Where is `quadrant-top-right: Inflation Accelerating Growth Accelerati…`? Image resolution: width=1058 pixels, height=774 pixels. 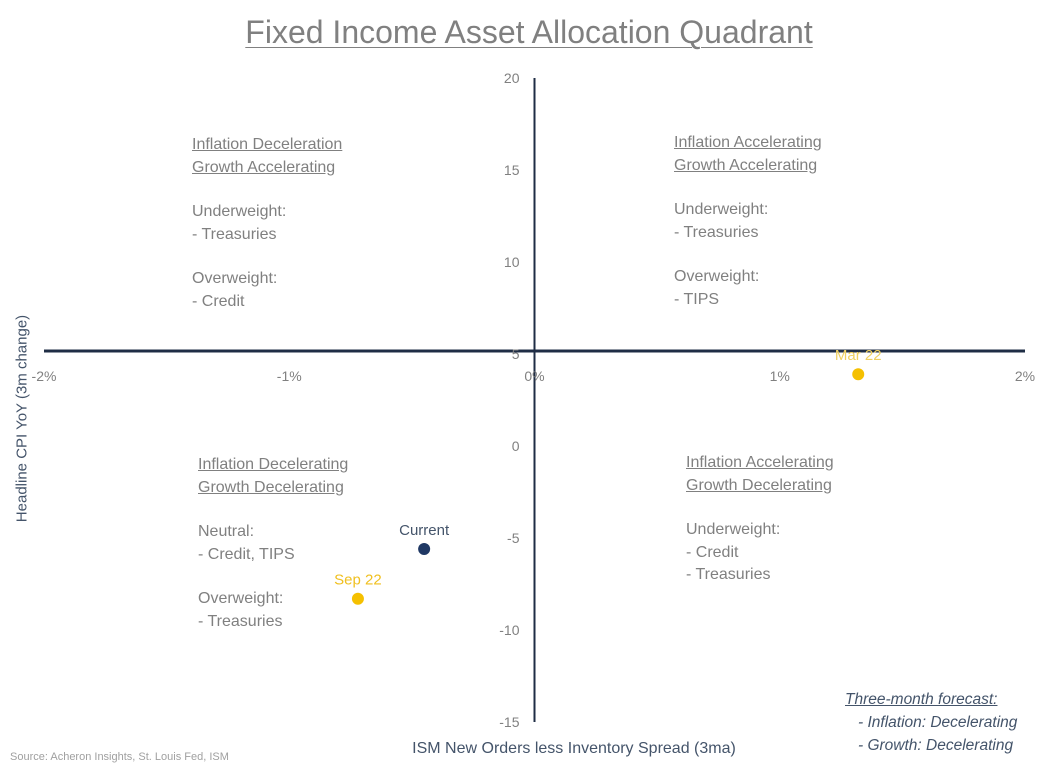
quadrant-top-right: Inflation Accelerating Growth Accelerati… is located at coordinates (748, 221).